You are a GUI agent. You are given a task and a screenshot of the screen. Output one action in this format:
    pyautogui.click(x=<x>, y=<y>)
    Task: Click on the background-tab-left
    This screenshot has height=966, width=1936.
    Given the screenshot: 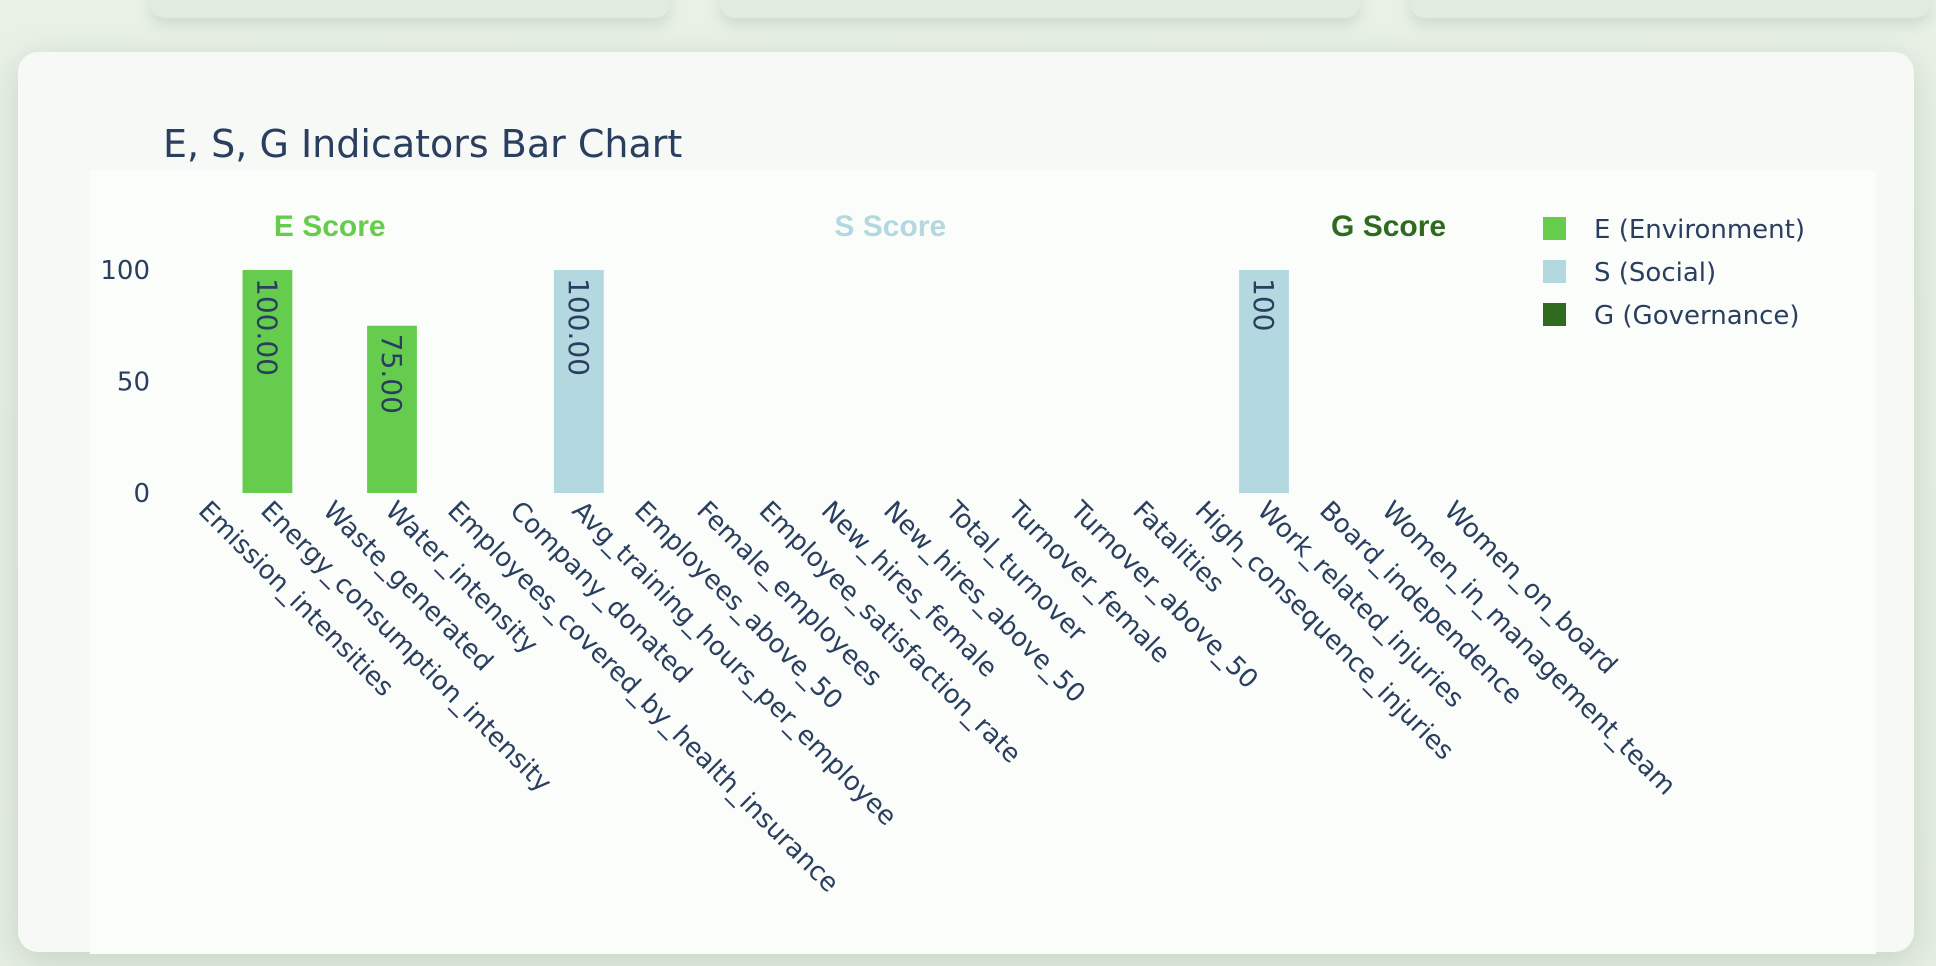 What is the action you would take?
    pyautogui.click(x=410, y=9)
    